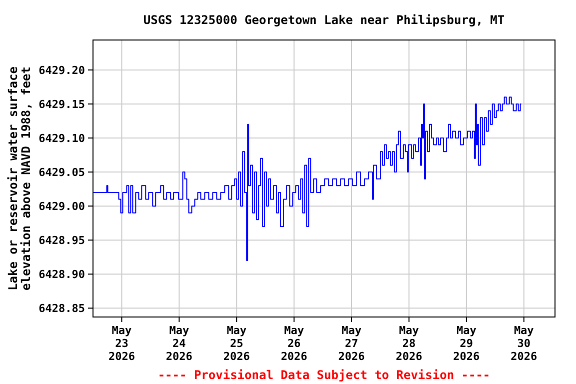 This screenshot has height=384, width=576. What do you see at coordinates (19, 178) in the screenshot?
I see `y-axis-title: Lake or reservoir water surface elevation above NAVD 1988, feet` at bounding box center [19, 178].